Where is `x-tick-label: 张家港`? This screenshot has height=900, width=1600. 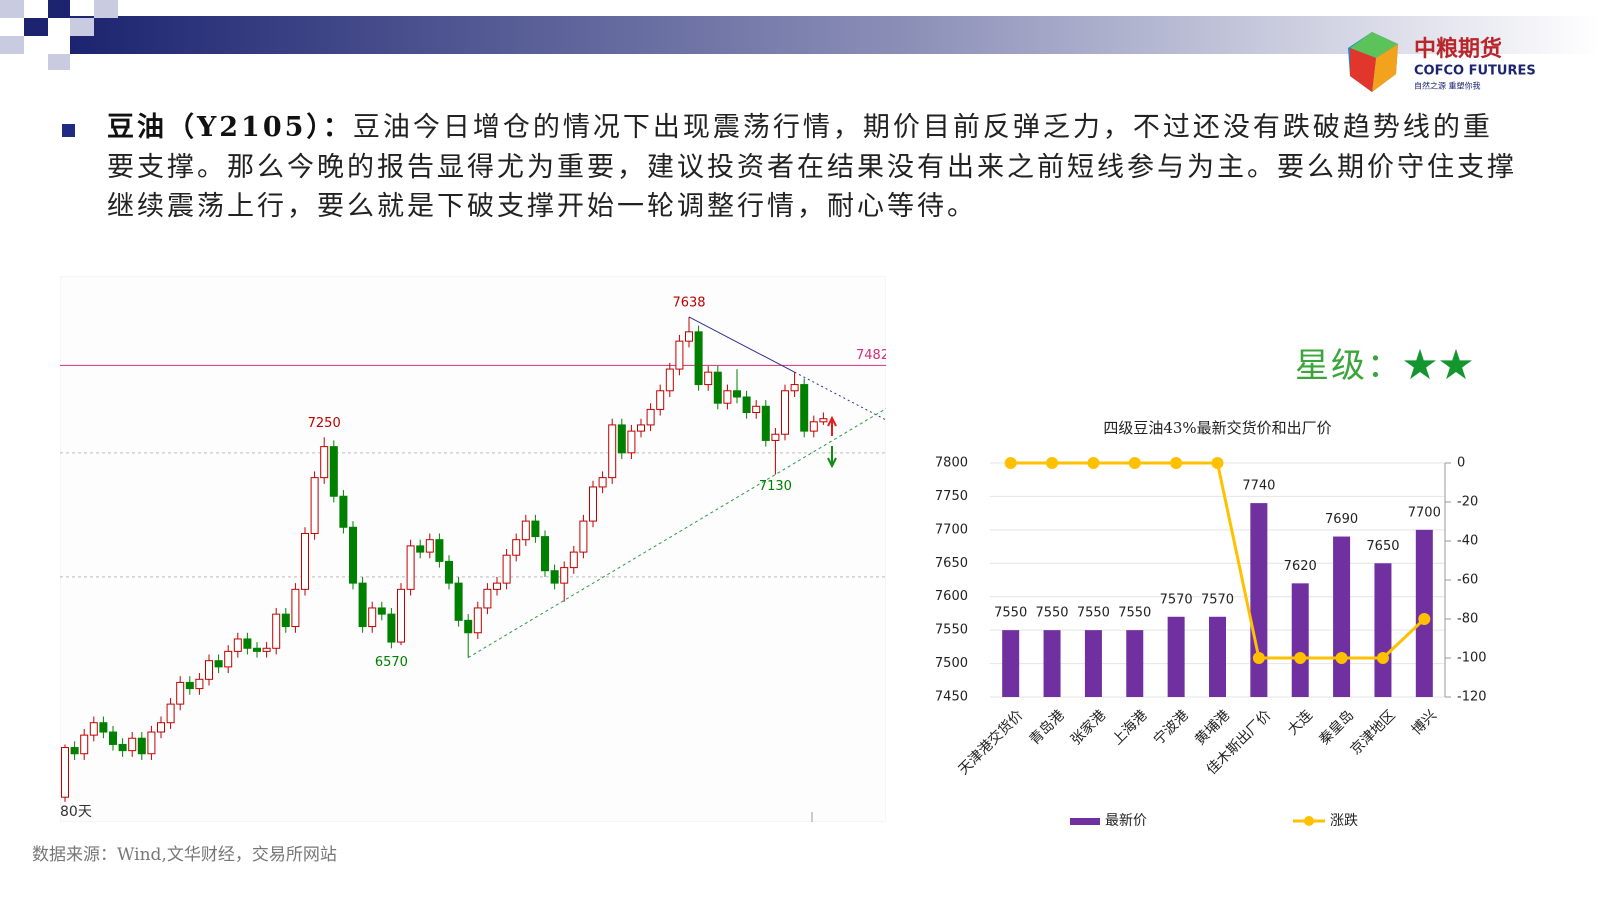
x-tick-label: 张家港 is located at coordinates (1088, 728).